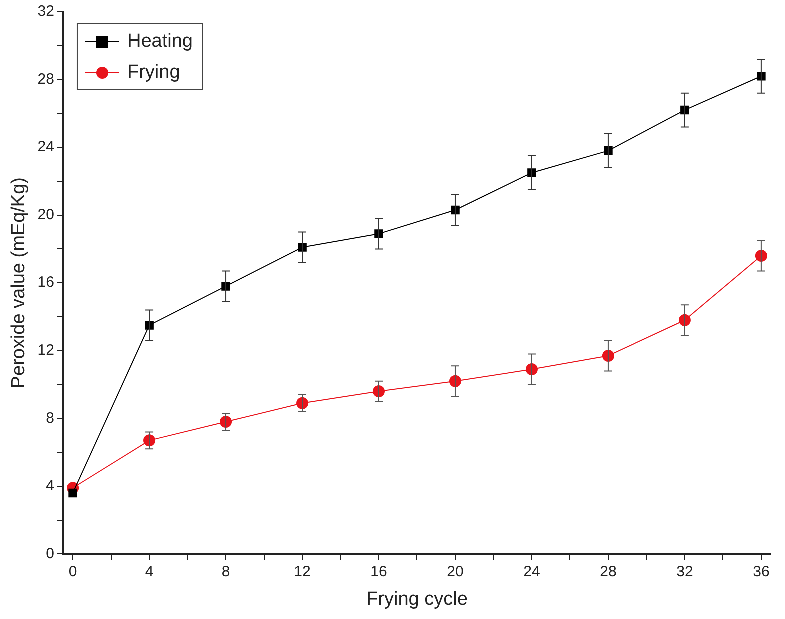  I want to click on x-tick-label: 16, so click(379, 571).